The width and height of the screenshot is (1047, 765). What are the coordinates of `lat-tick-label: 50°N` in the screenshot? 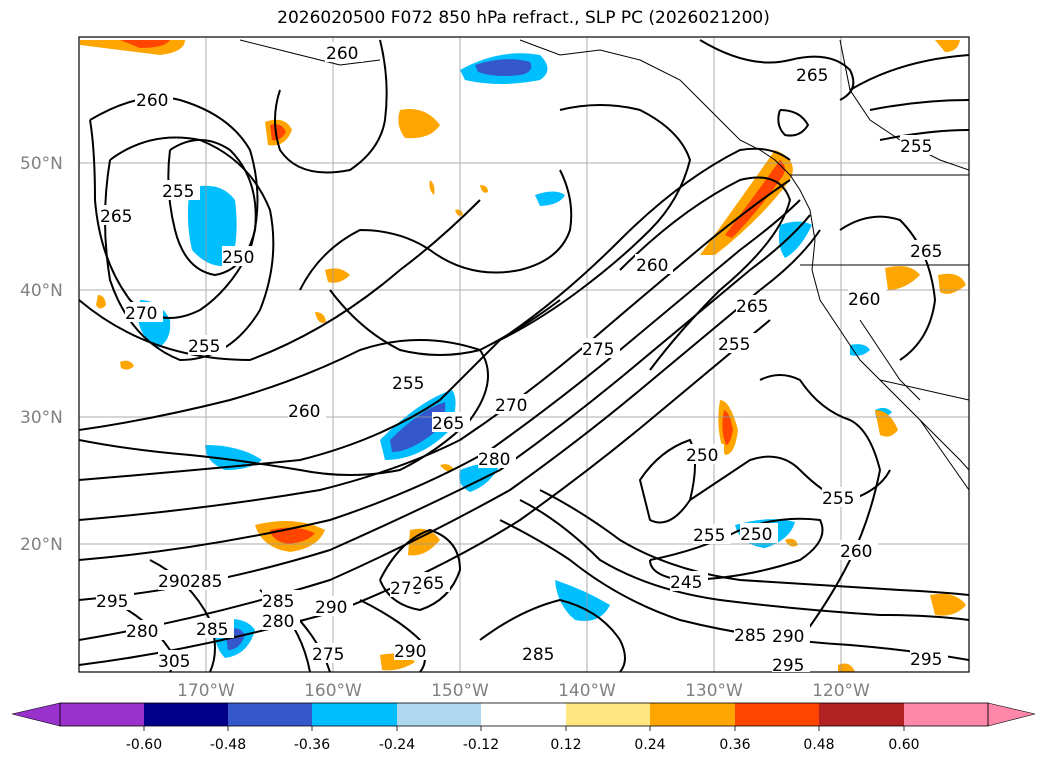 It's located at (41, 164).